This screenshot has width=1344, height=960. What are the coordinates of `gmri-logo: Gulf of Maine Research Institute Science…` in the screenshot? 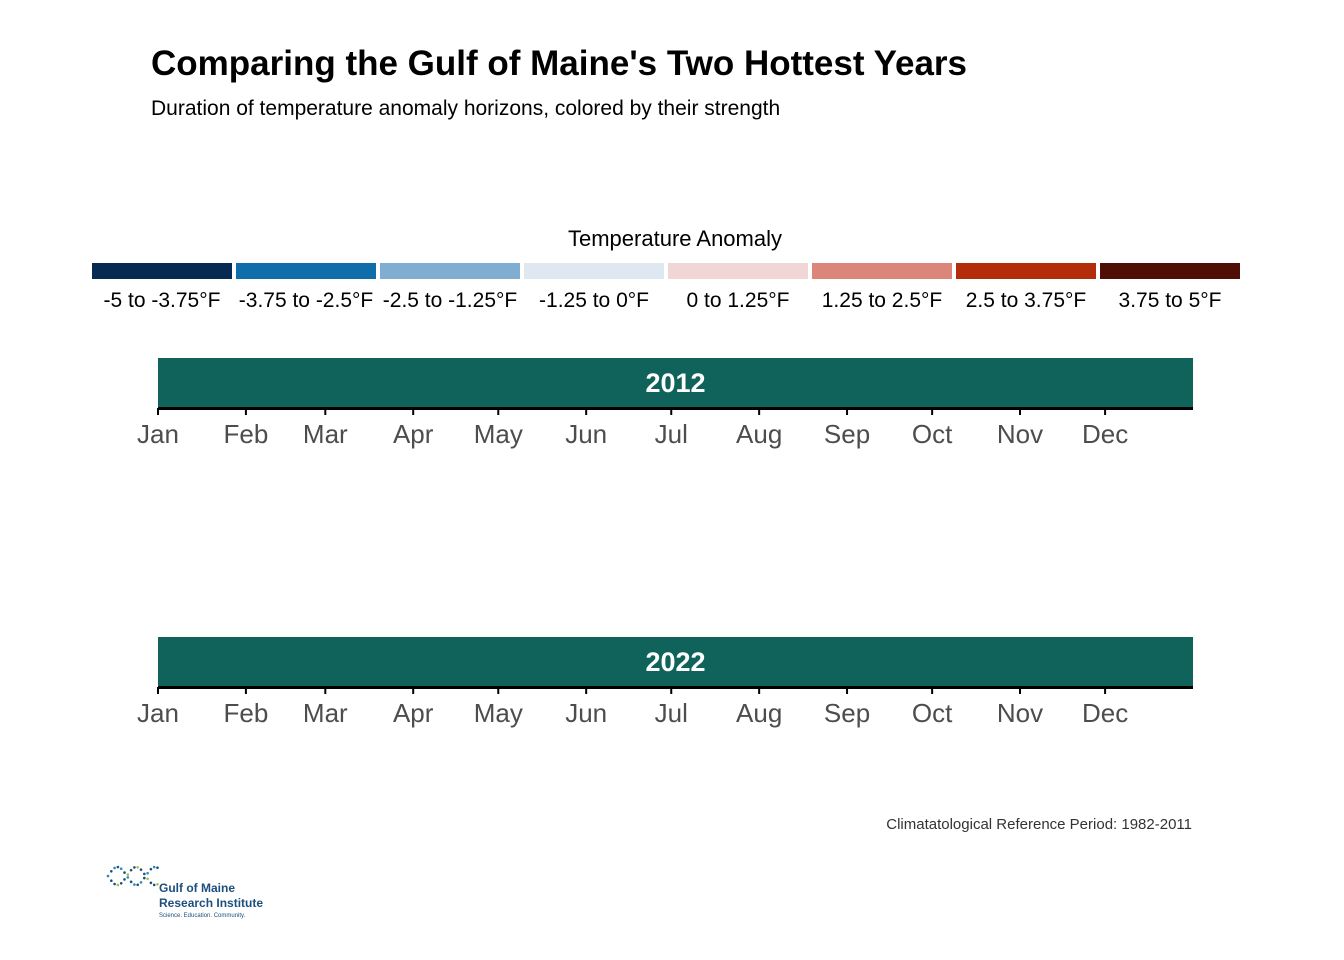 It's located at (189, 894).